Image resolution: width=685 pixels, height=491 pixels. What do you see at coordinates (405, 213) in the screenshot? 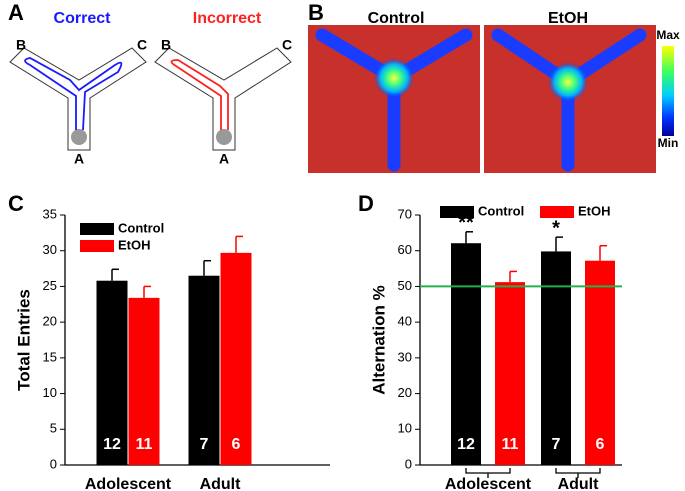
I see `y-tick-label: 70` at bounding box center [405, 213].